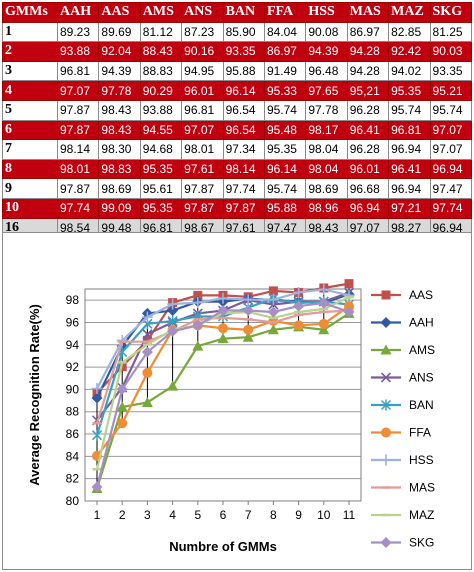 This screenshot has height=572, width=474. What do you see at coordinates (409, 12) in the screenshot?
I see `column-header: MAZ` at bounding box center [409, 12].